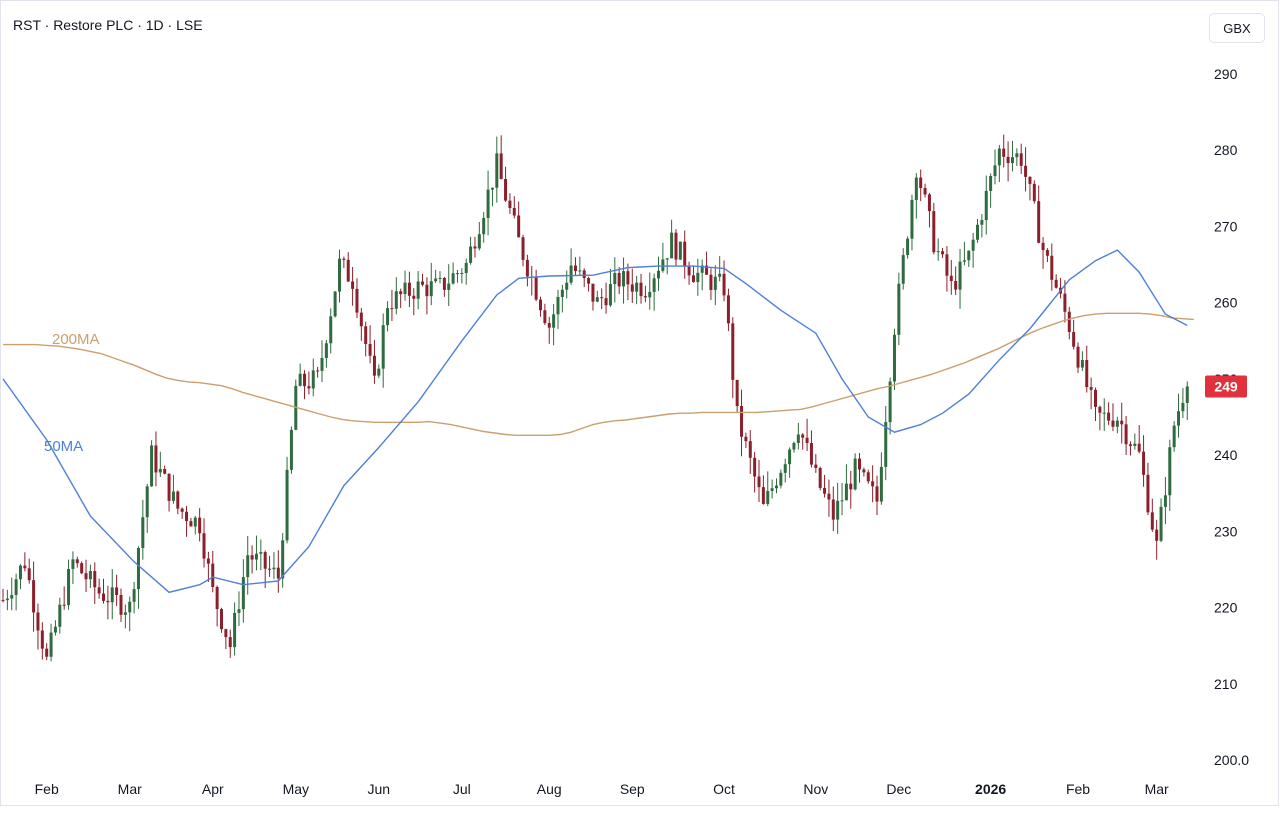 The image size is (1281, 813). Describe the element at coordinates (1237, 28) in the screenshot. I see `currency-button: GBX` at that location.